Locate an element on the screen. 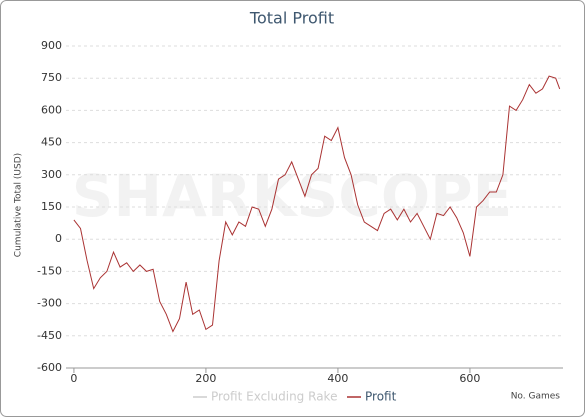 This screenshot has height=417, width=585. y-axis-label: Cumulative Total (USD) is located at coordinates (19, 205).